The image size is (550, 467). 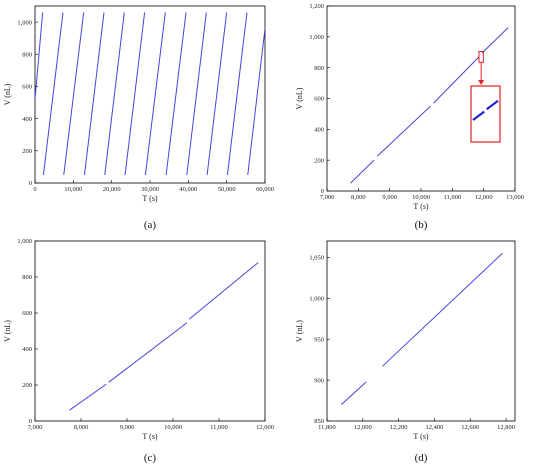 I want to click on y-tick-label: 950, so click(x=319, y=339).